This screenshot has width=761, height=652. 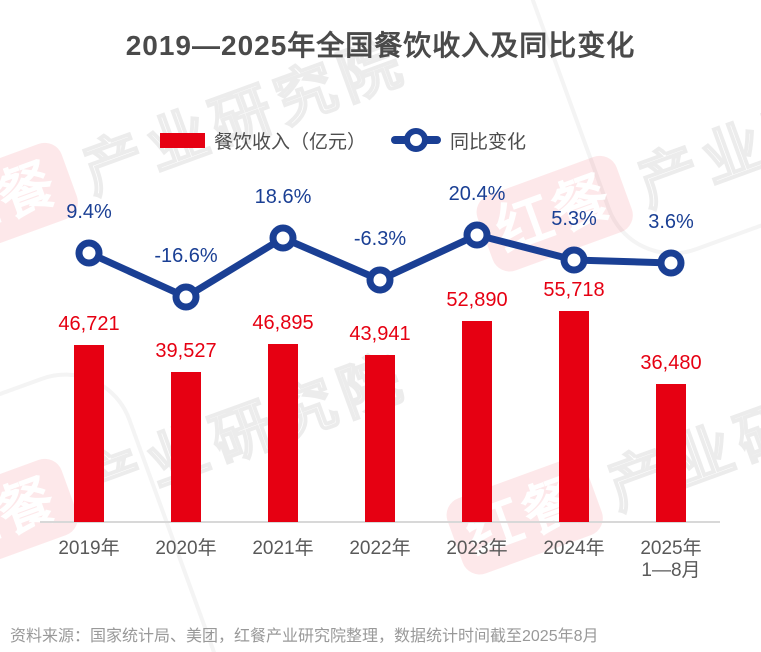 What do you see at coordinates (380, 239) in the screenshot?
I see `pct-value-label: -6.3%` at bounding box center [380, 239].